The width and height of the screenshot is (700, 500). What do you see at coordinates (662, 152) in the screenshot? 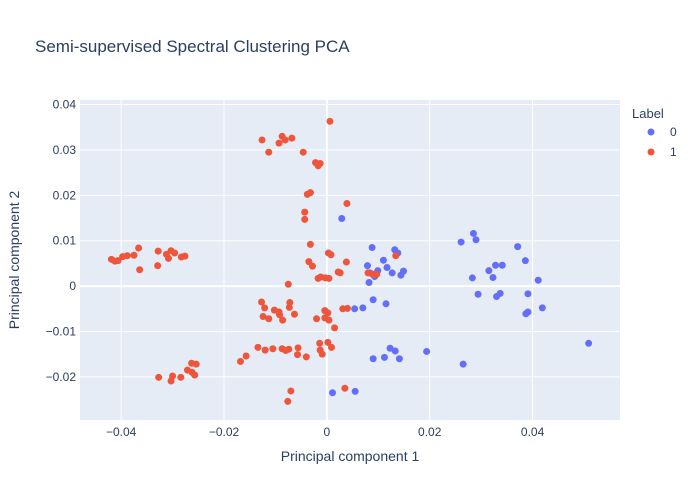
I see `legend-item-1: 1` at bounding box center [662, 152].